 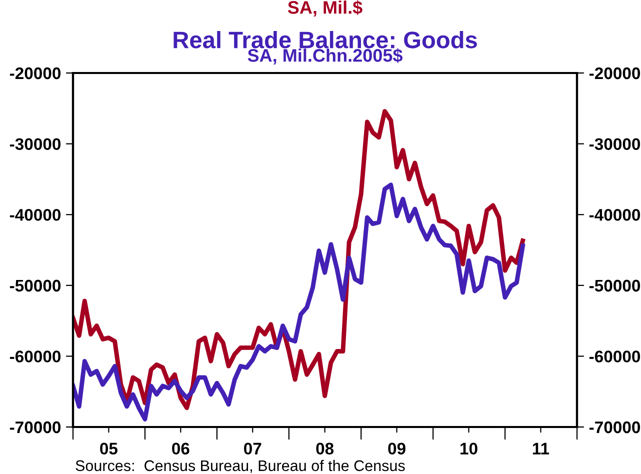 I want to click on y2-tick-label: -70000, so click(x=614, y=427).